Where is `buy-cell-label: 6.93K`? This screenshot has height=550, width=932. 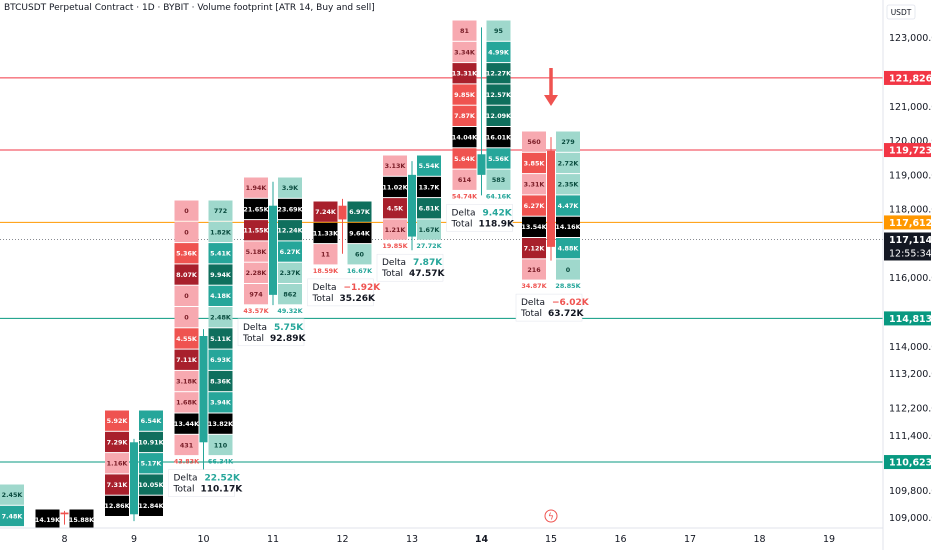 buy-cell-label: 6.93K is located at coordinates (221, 360).